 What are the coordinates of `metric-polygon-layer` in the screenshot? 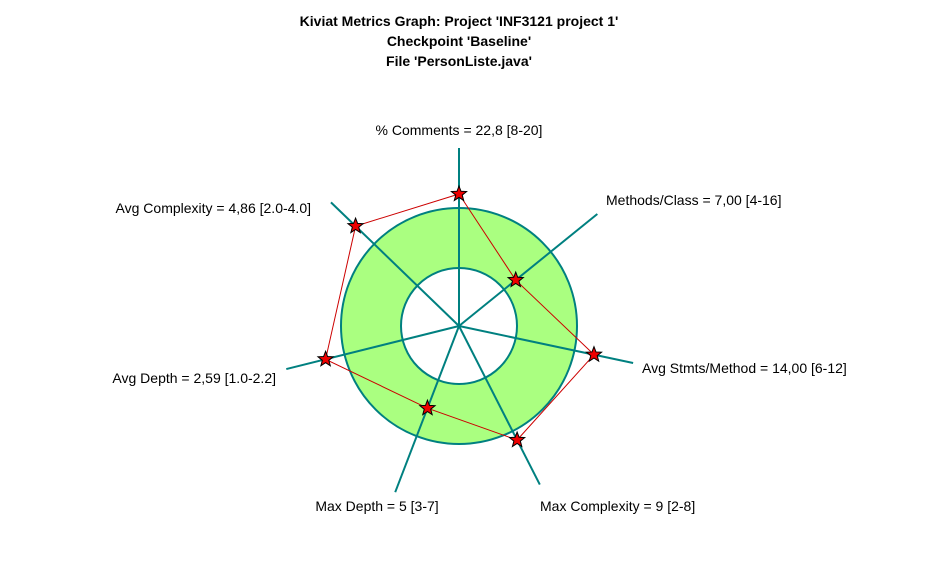 It's located at (460, 317).